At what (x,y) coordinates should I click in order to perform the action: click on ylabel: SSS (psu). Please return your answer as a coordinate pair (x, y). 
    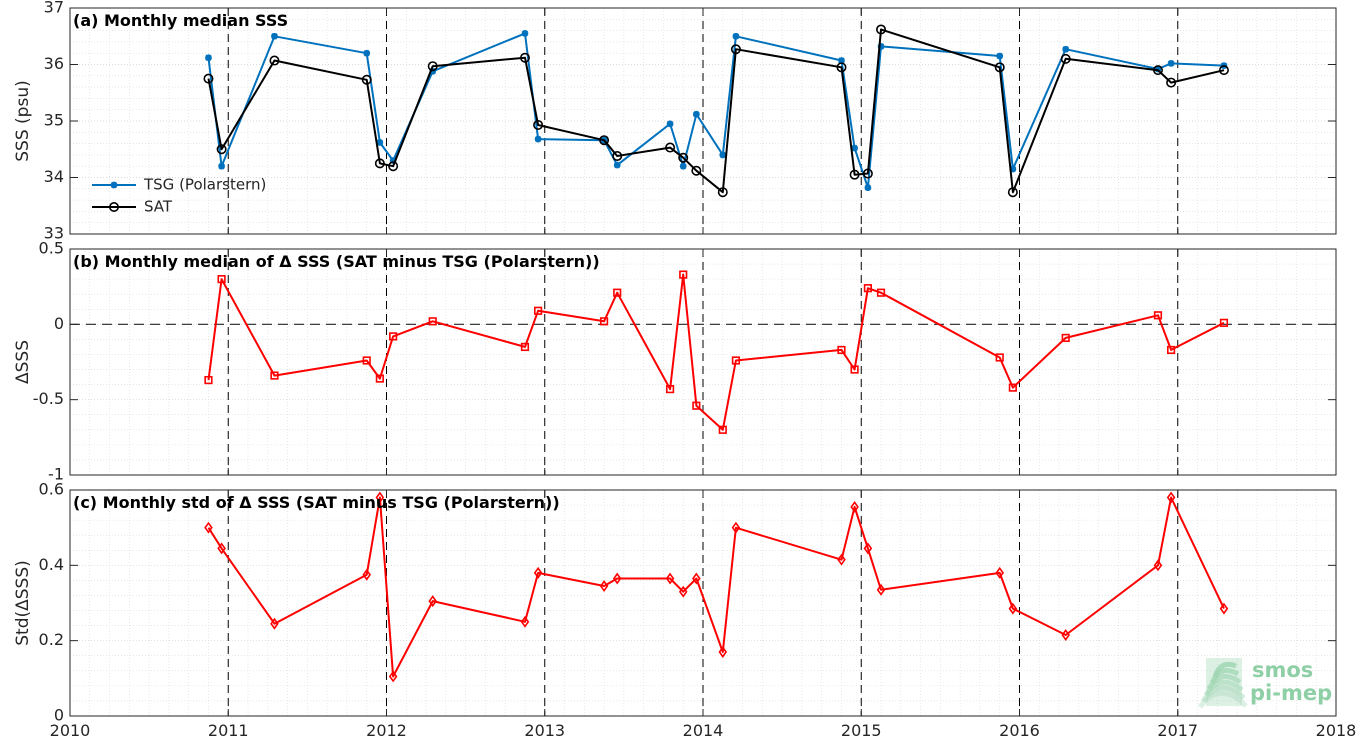
    Looking at the image, I should click on (23, 120).